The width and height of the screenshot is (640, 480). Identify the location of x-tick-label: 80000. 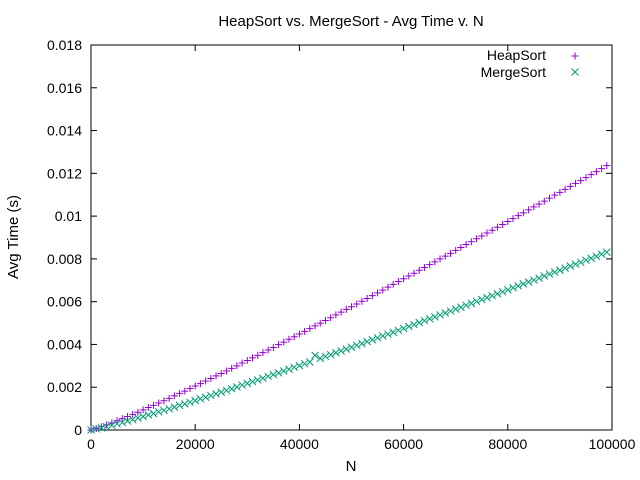
(507, 444).